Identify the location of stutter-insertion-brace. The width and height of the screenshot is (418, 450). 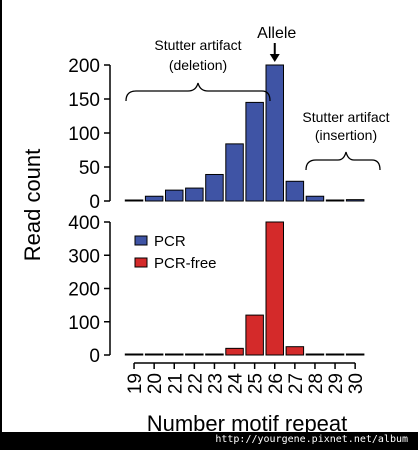
(343, 161).